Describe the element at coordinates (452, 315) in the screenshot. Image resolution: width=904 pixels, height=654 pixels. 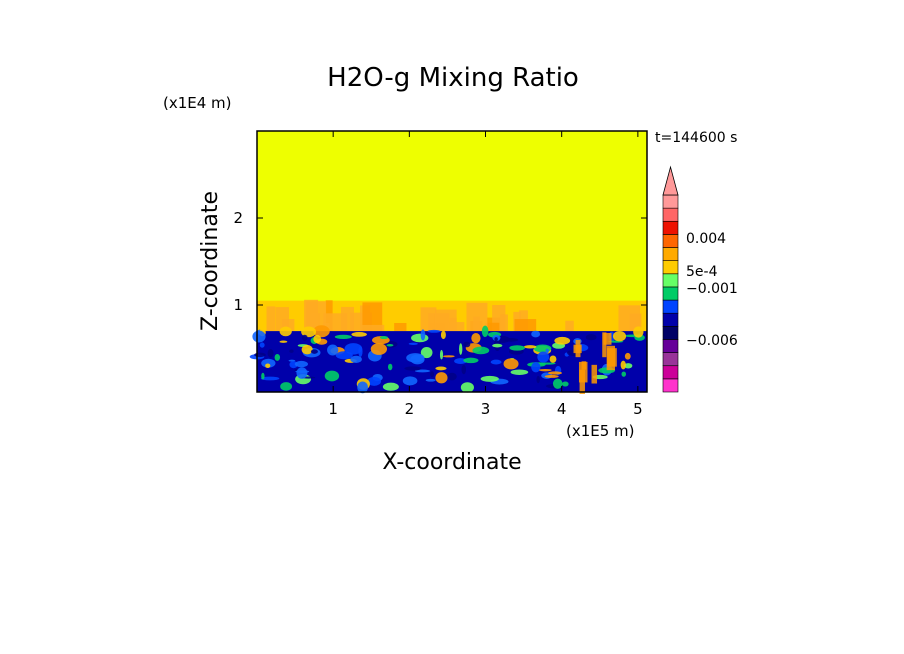
I see `mixing-zone` at that location.